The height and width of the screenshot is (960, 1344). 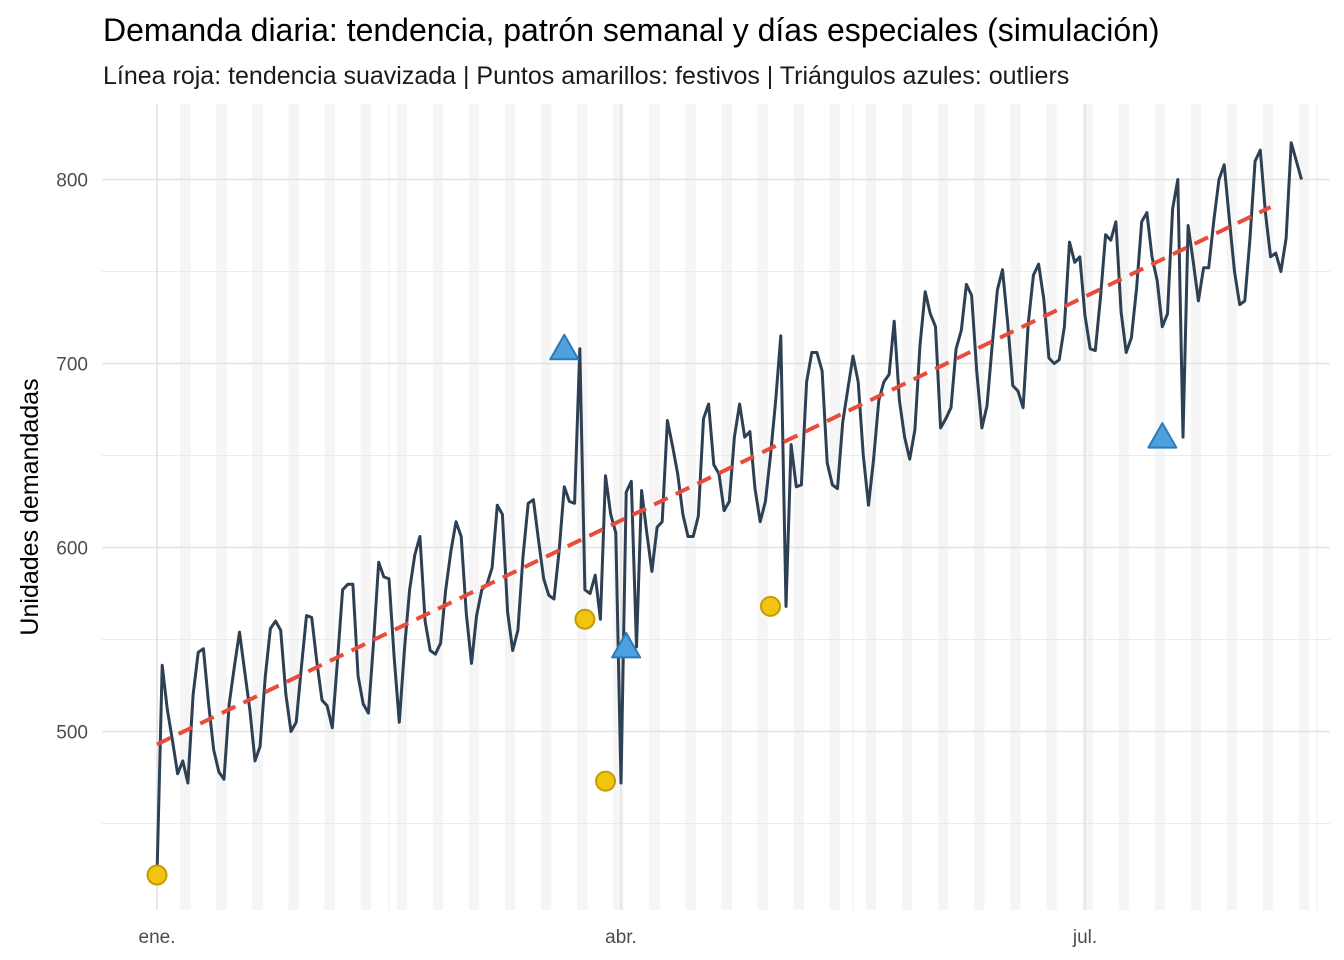 What do you see at coordinates (72, 549) in the screenshot?
I see `y-tick-label: 600` at bounding box center [72, 549].